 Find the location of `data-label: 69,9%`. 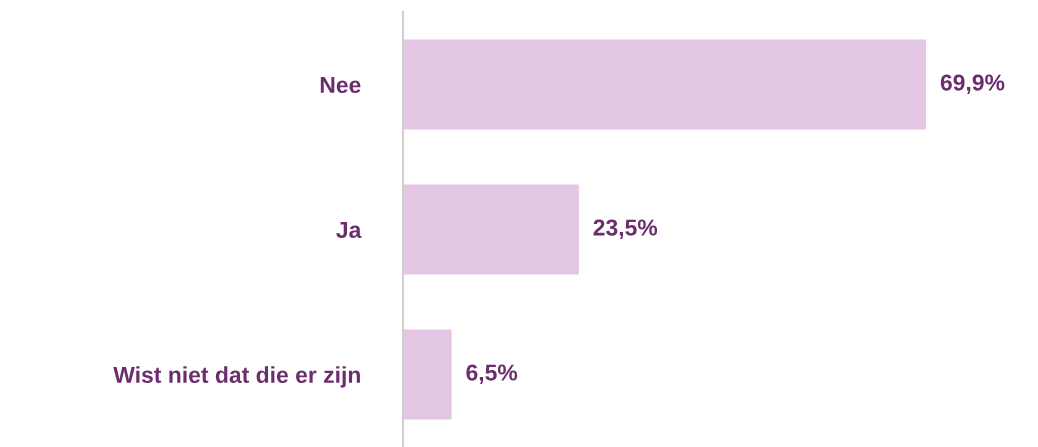

data-label: 69,9% is located at coordinates (972, 84).